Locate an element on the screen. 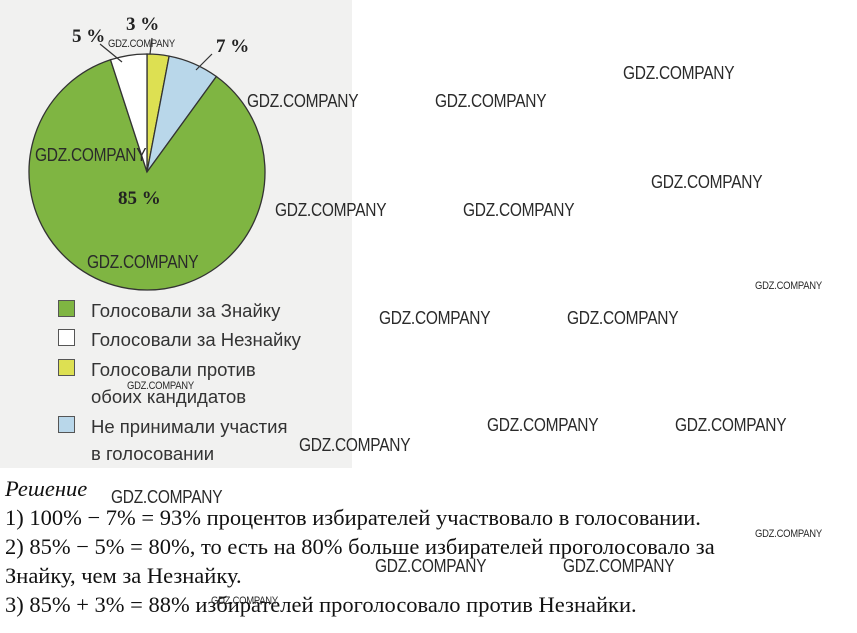 The image size is (857, 633). slice-label-neznayka: 5 % is located at coordinates (89, 36).